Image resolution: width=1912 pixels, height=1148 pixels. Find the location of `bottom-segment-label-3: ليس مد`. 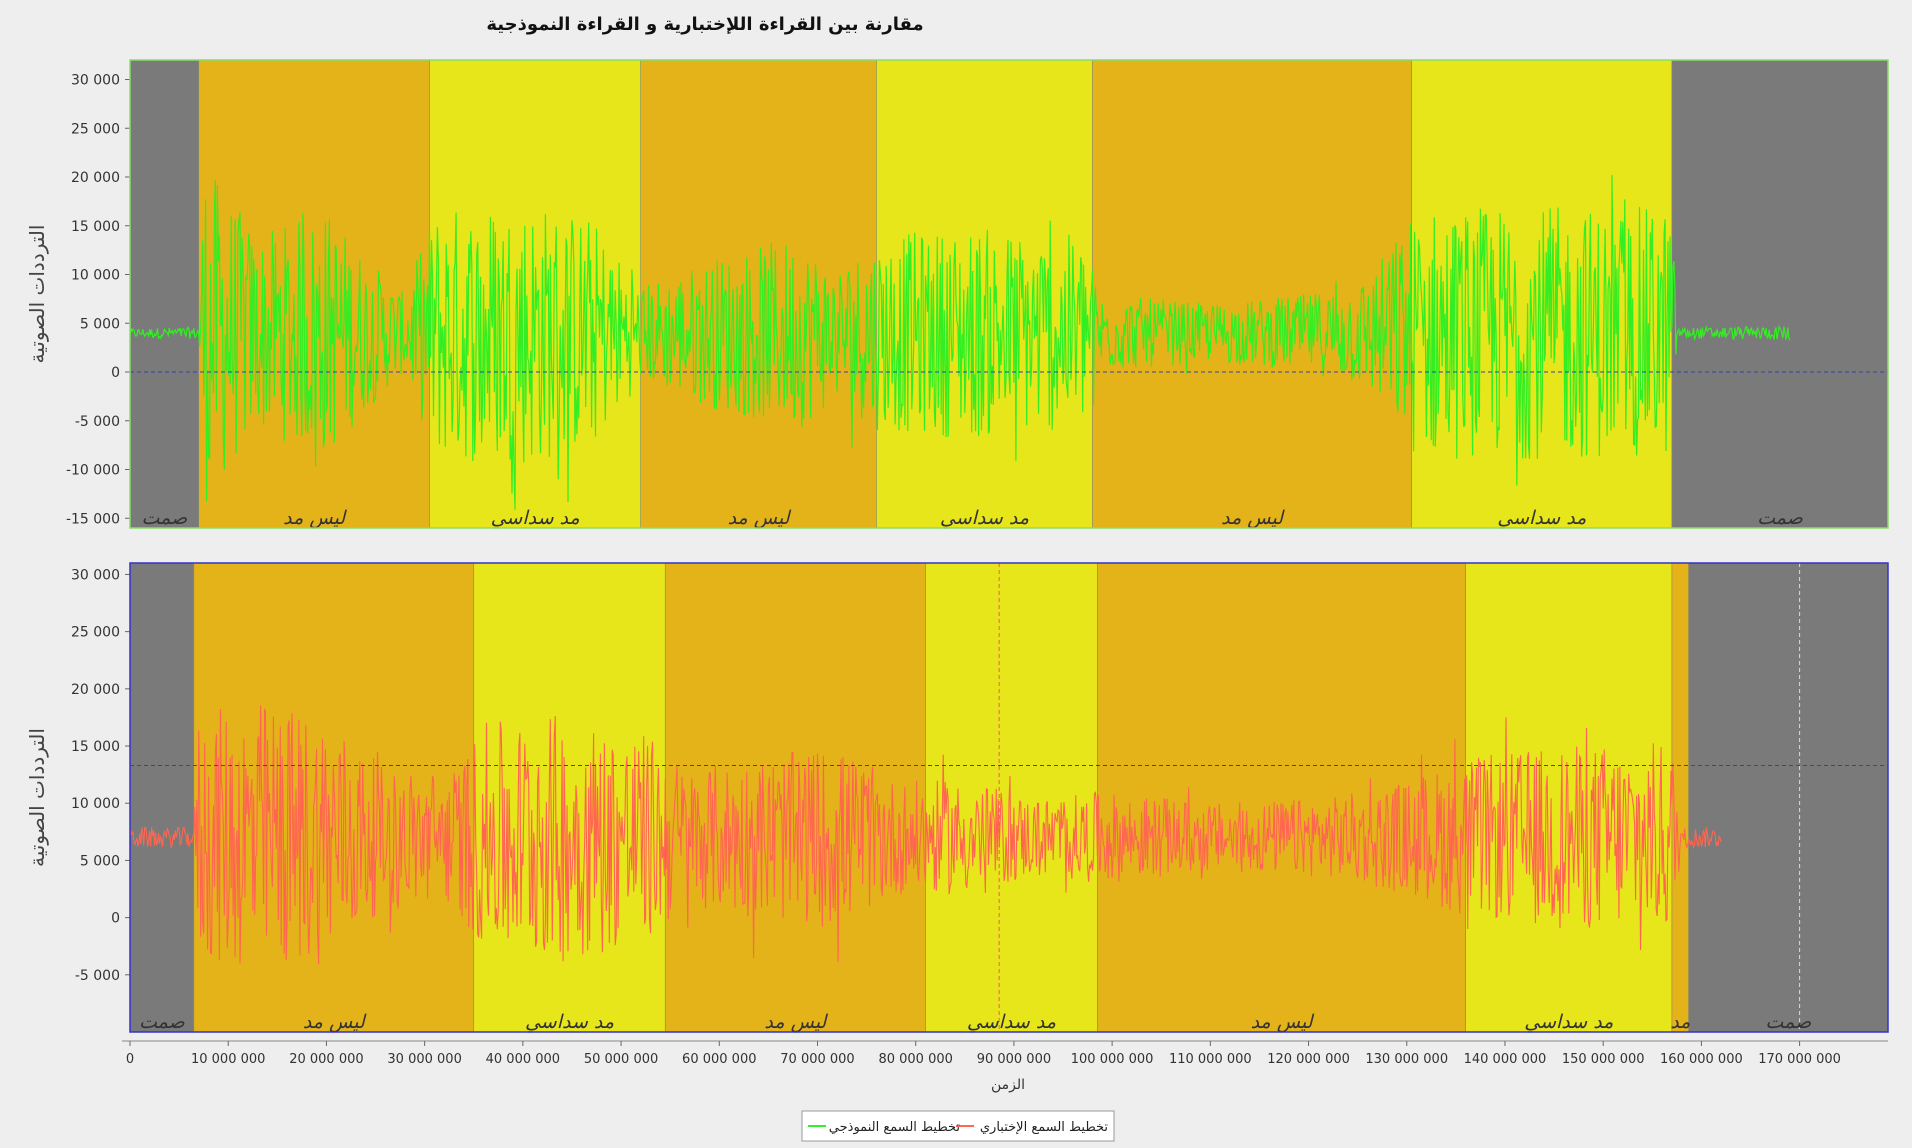

bottom-segment-label-3: ليس مد is located at coordinates (796, 1022).